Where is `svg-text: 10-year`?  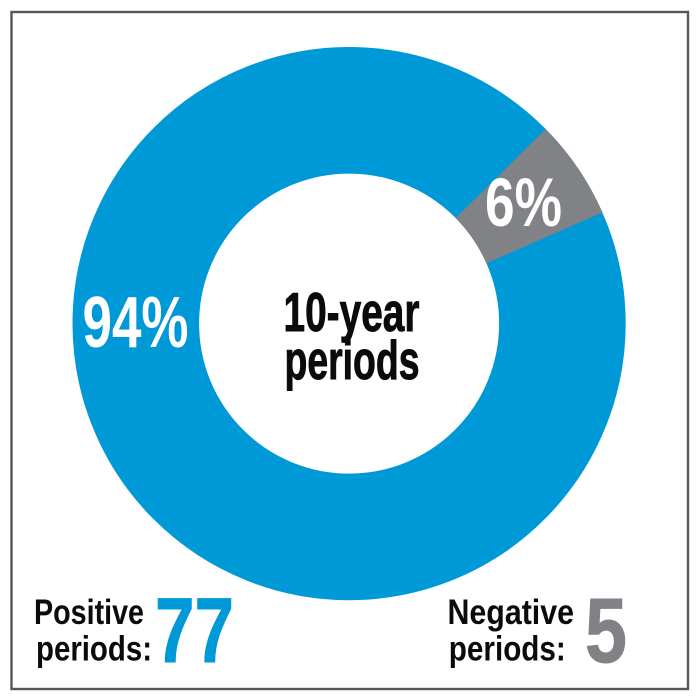 svg-text: 10-year is located at coordinates (352, 312).